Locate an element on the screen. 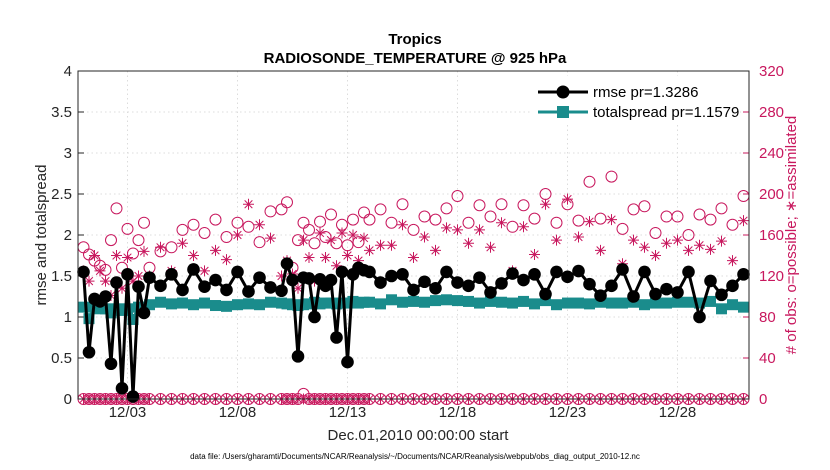  y-tick-label: 3 is located at coordinates (68, 153).